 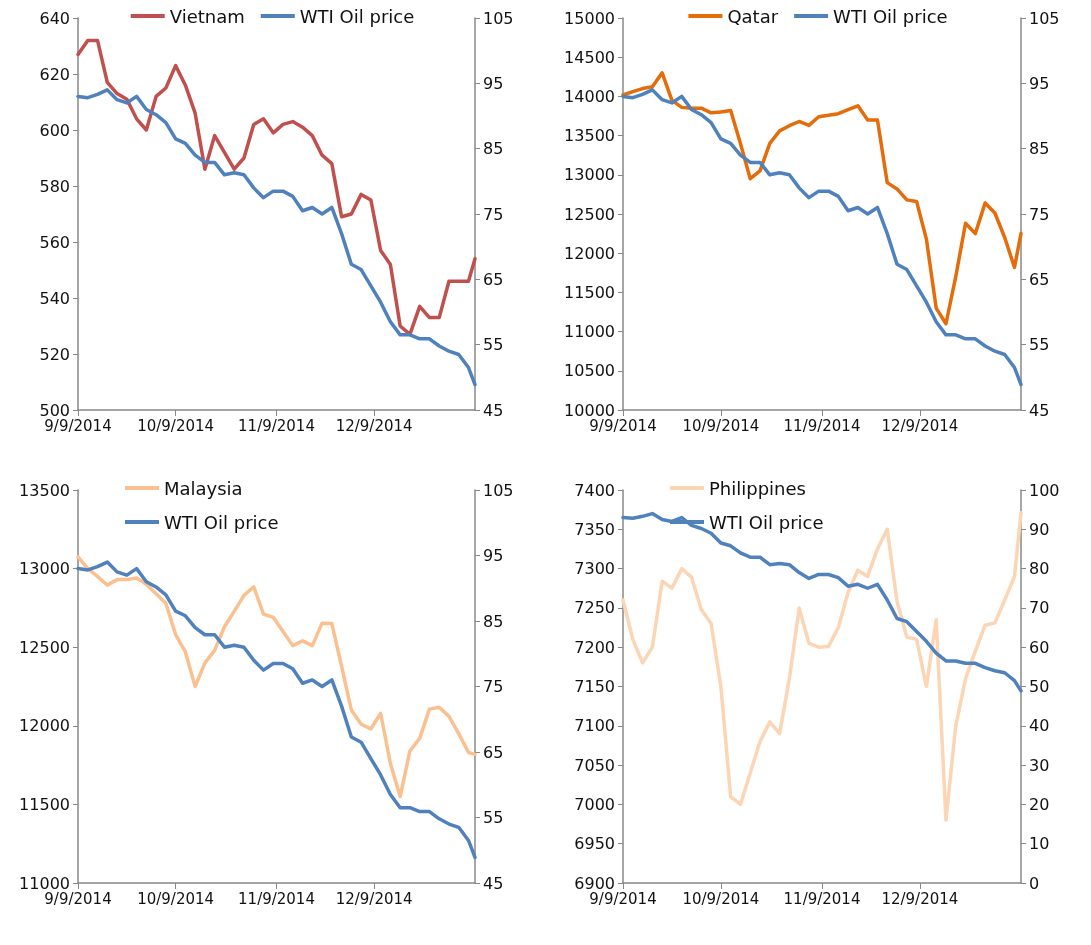 I want to click on y-tick-label: 600, so click(x=54, y=130).